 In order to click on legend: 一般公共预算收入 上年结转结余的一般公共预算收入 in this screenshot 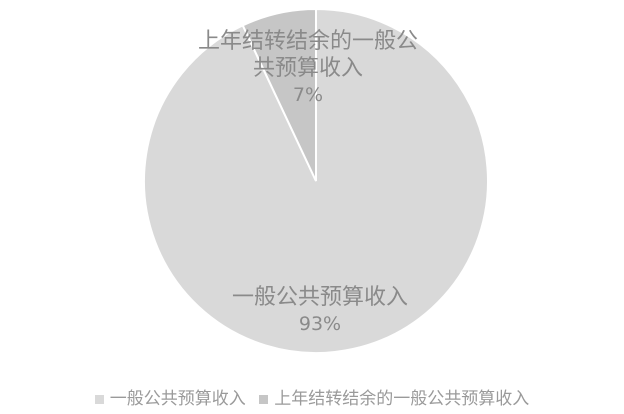, I will do `click(312, 396)`.